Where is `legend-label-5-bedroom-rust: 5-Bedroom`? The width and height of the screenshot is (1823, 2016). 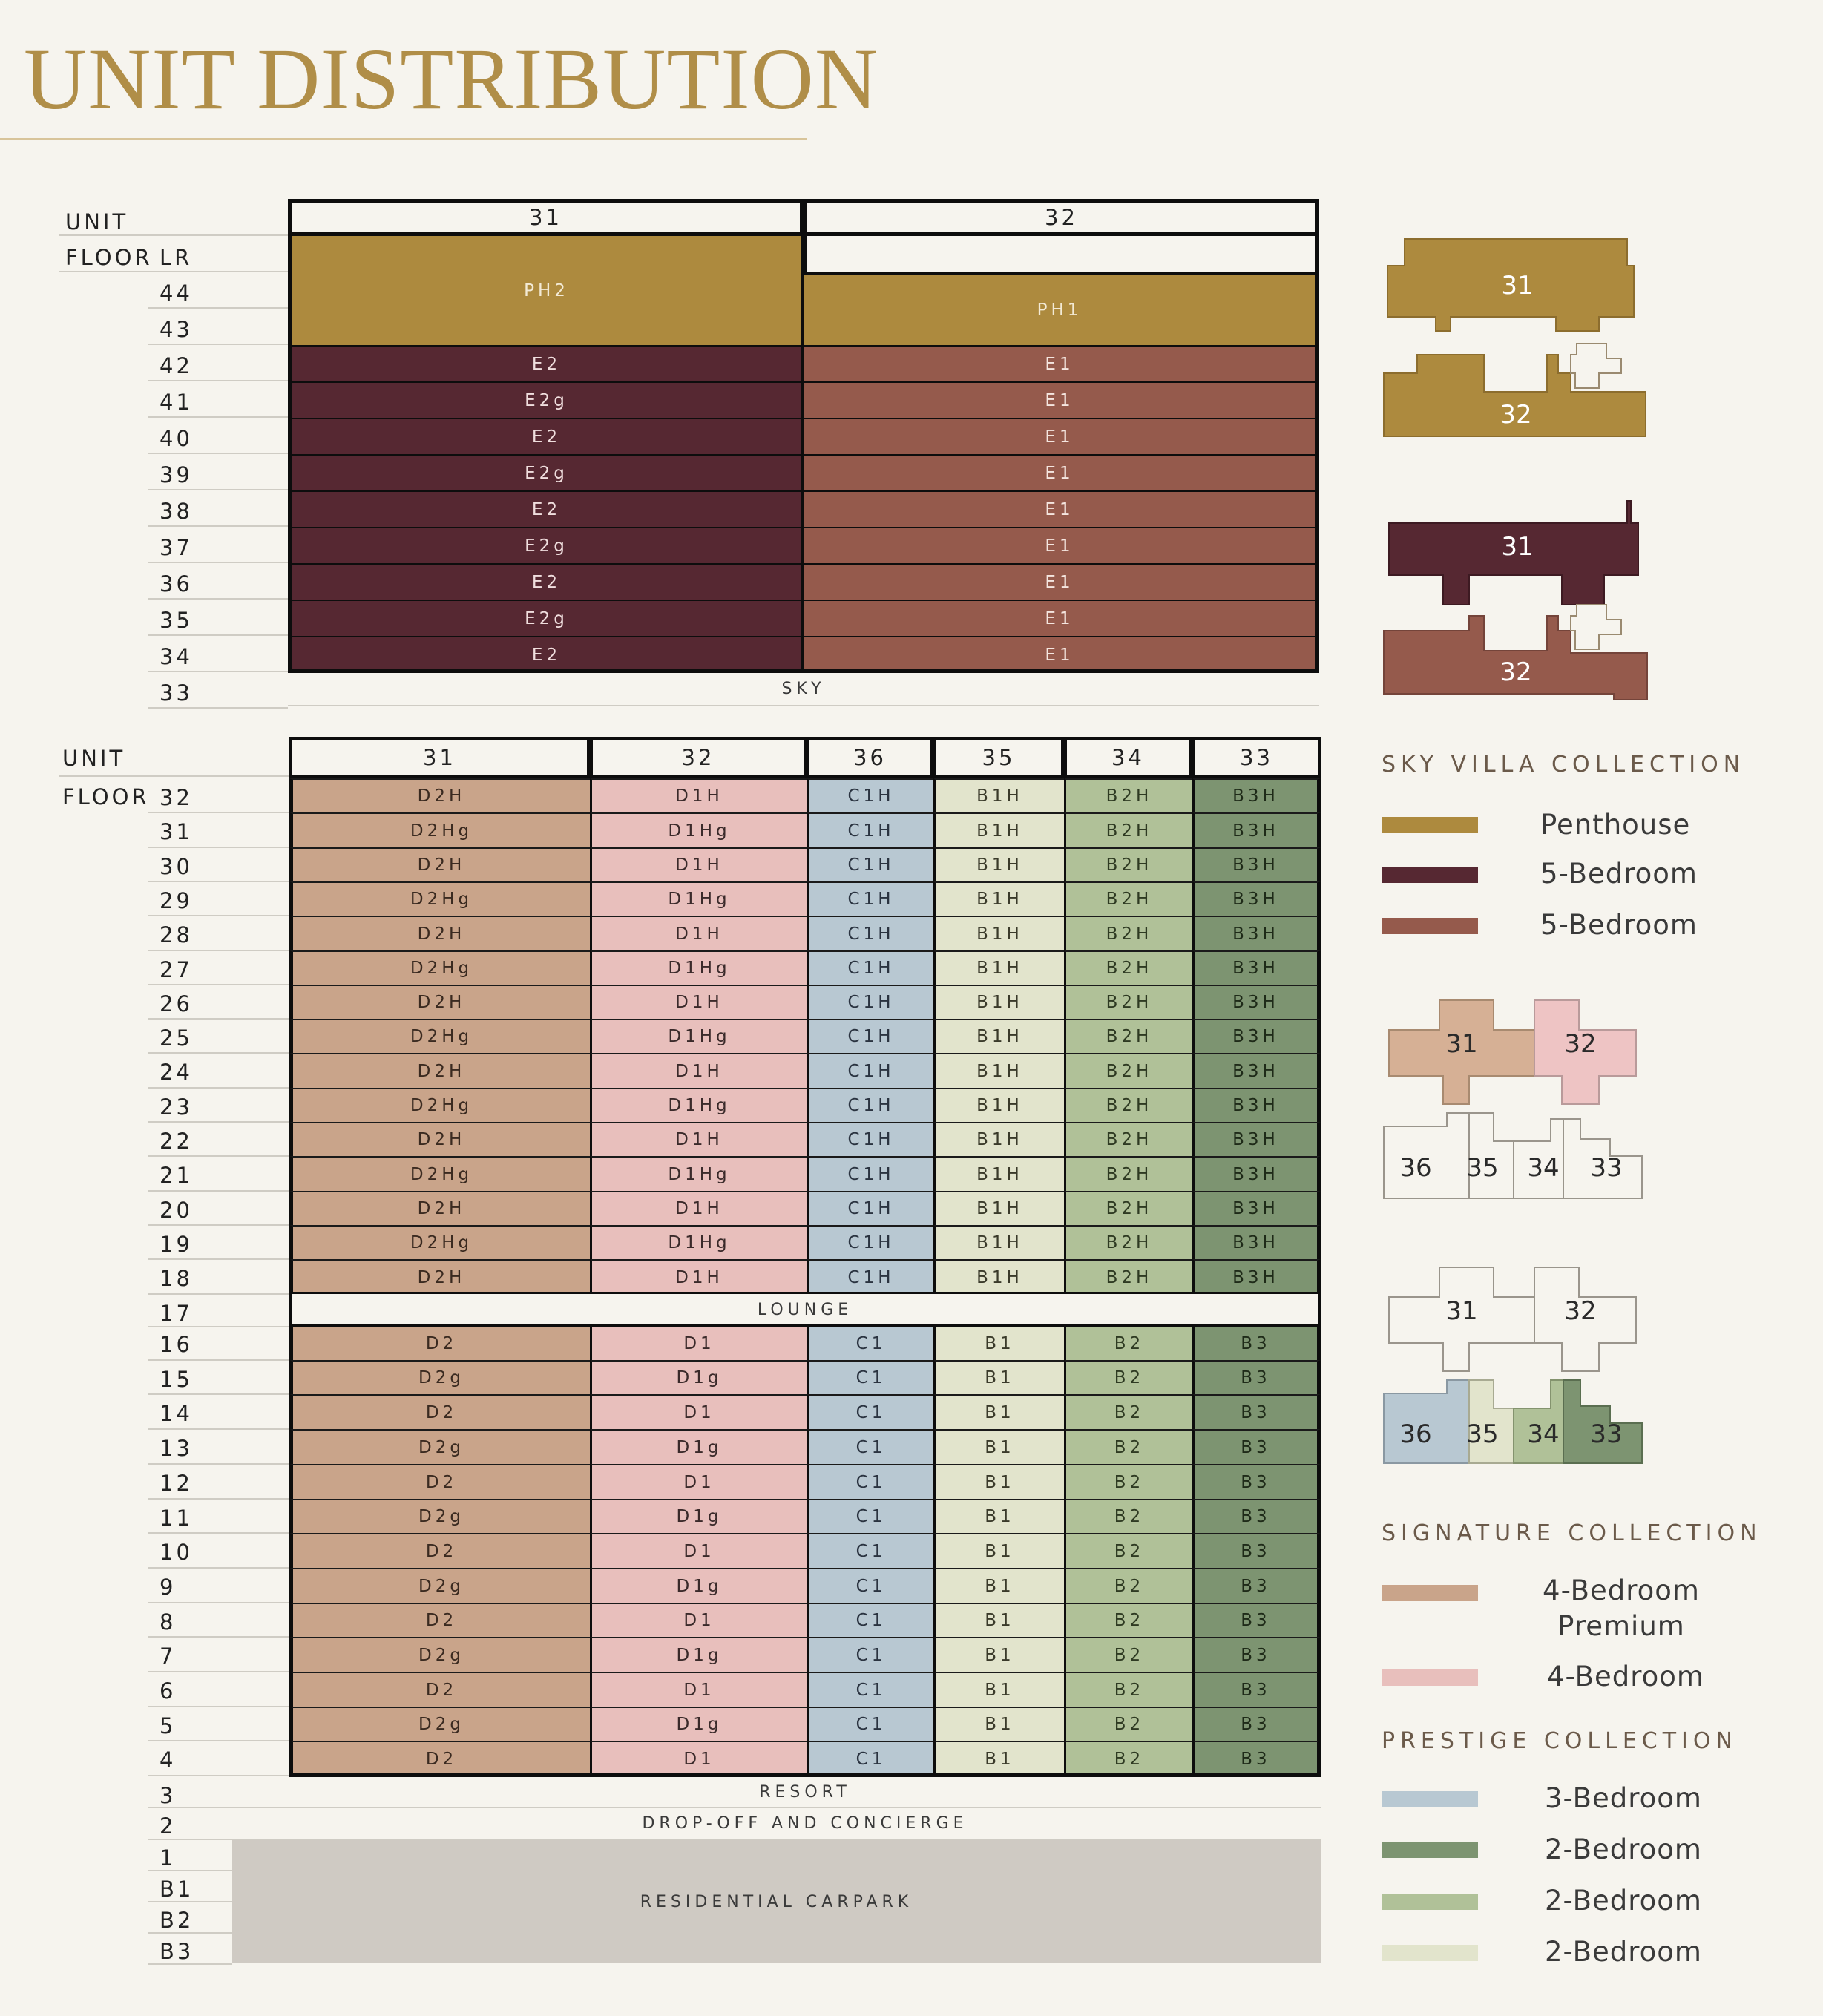 legend-label-5-bedroom-rust: 5-Bedroom is located at coordinates (1619, 925).